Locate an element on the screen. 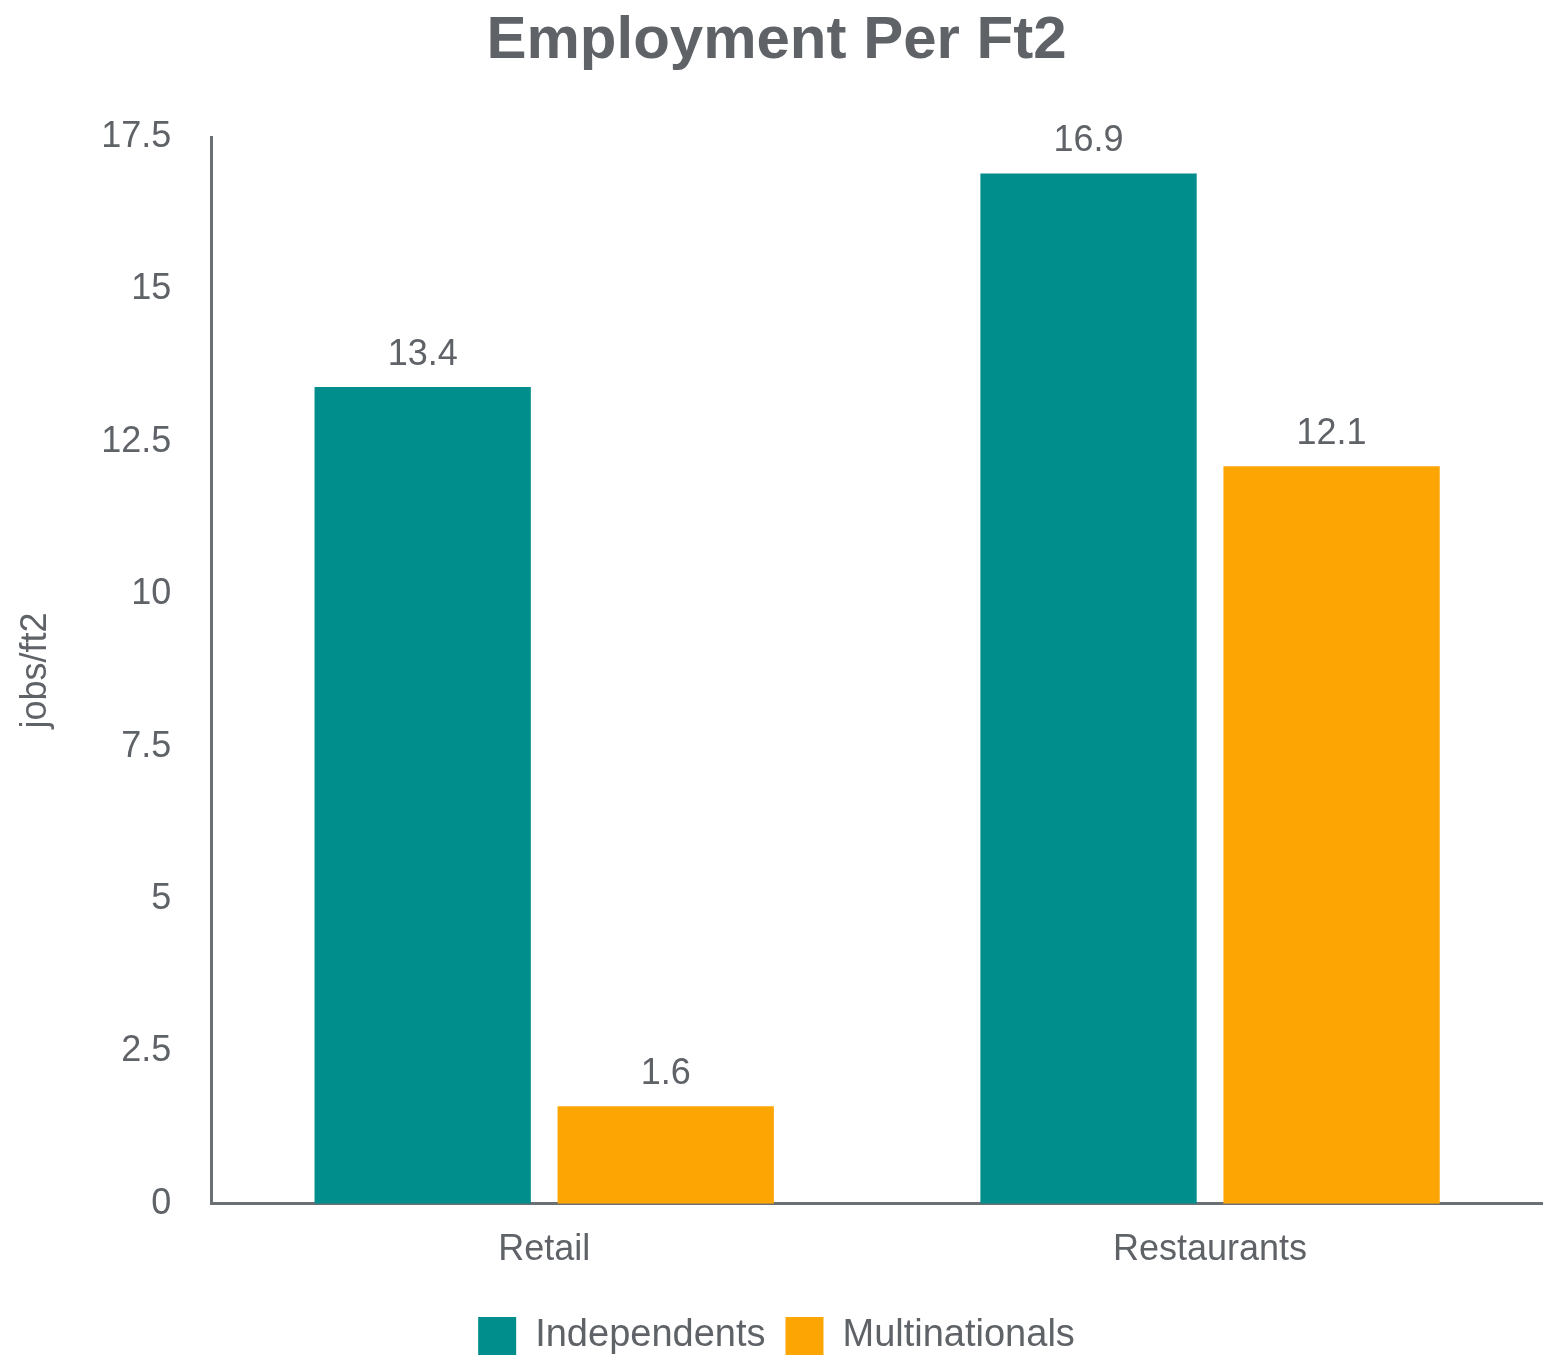  data-label: 12.1 is located at coordinates (1331, 432).